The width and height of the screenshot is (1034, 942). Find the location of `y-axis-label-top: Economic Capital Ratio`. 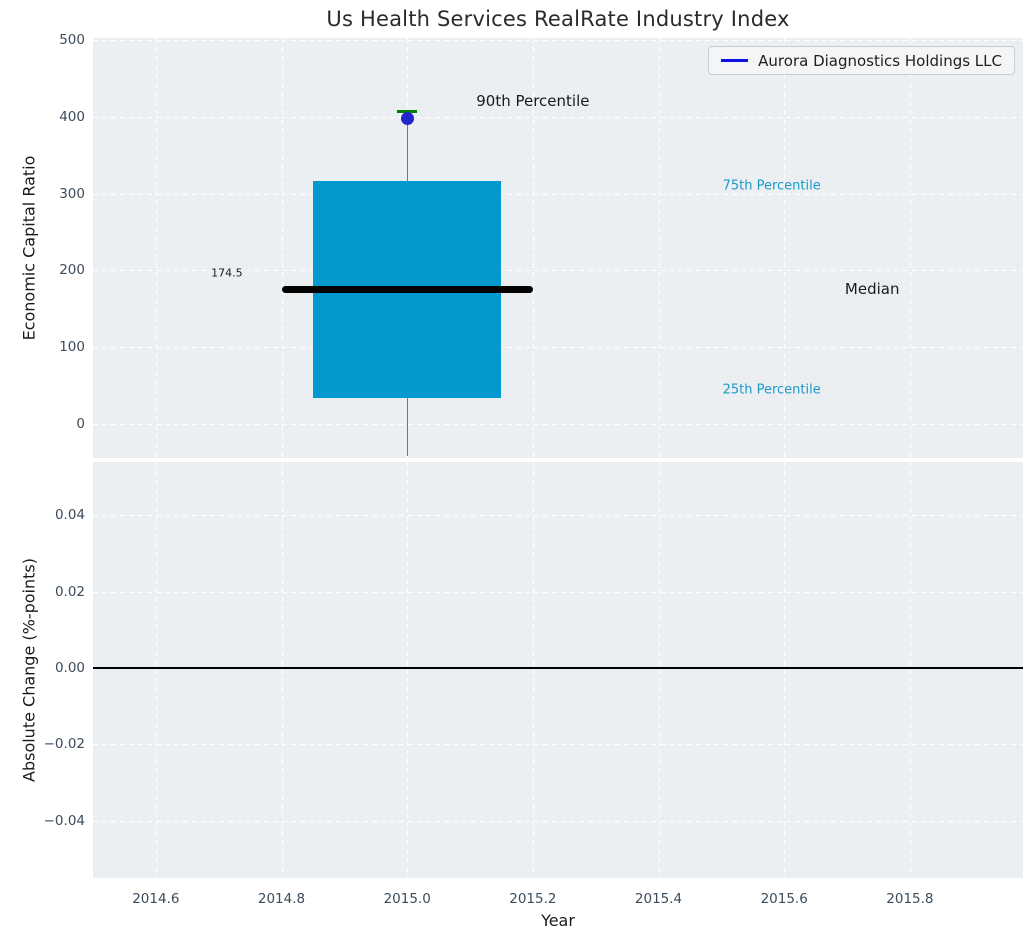

y-axis-label-top: Economic Capital Ratio is located at coordinates (29, 248).